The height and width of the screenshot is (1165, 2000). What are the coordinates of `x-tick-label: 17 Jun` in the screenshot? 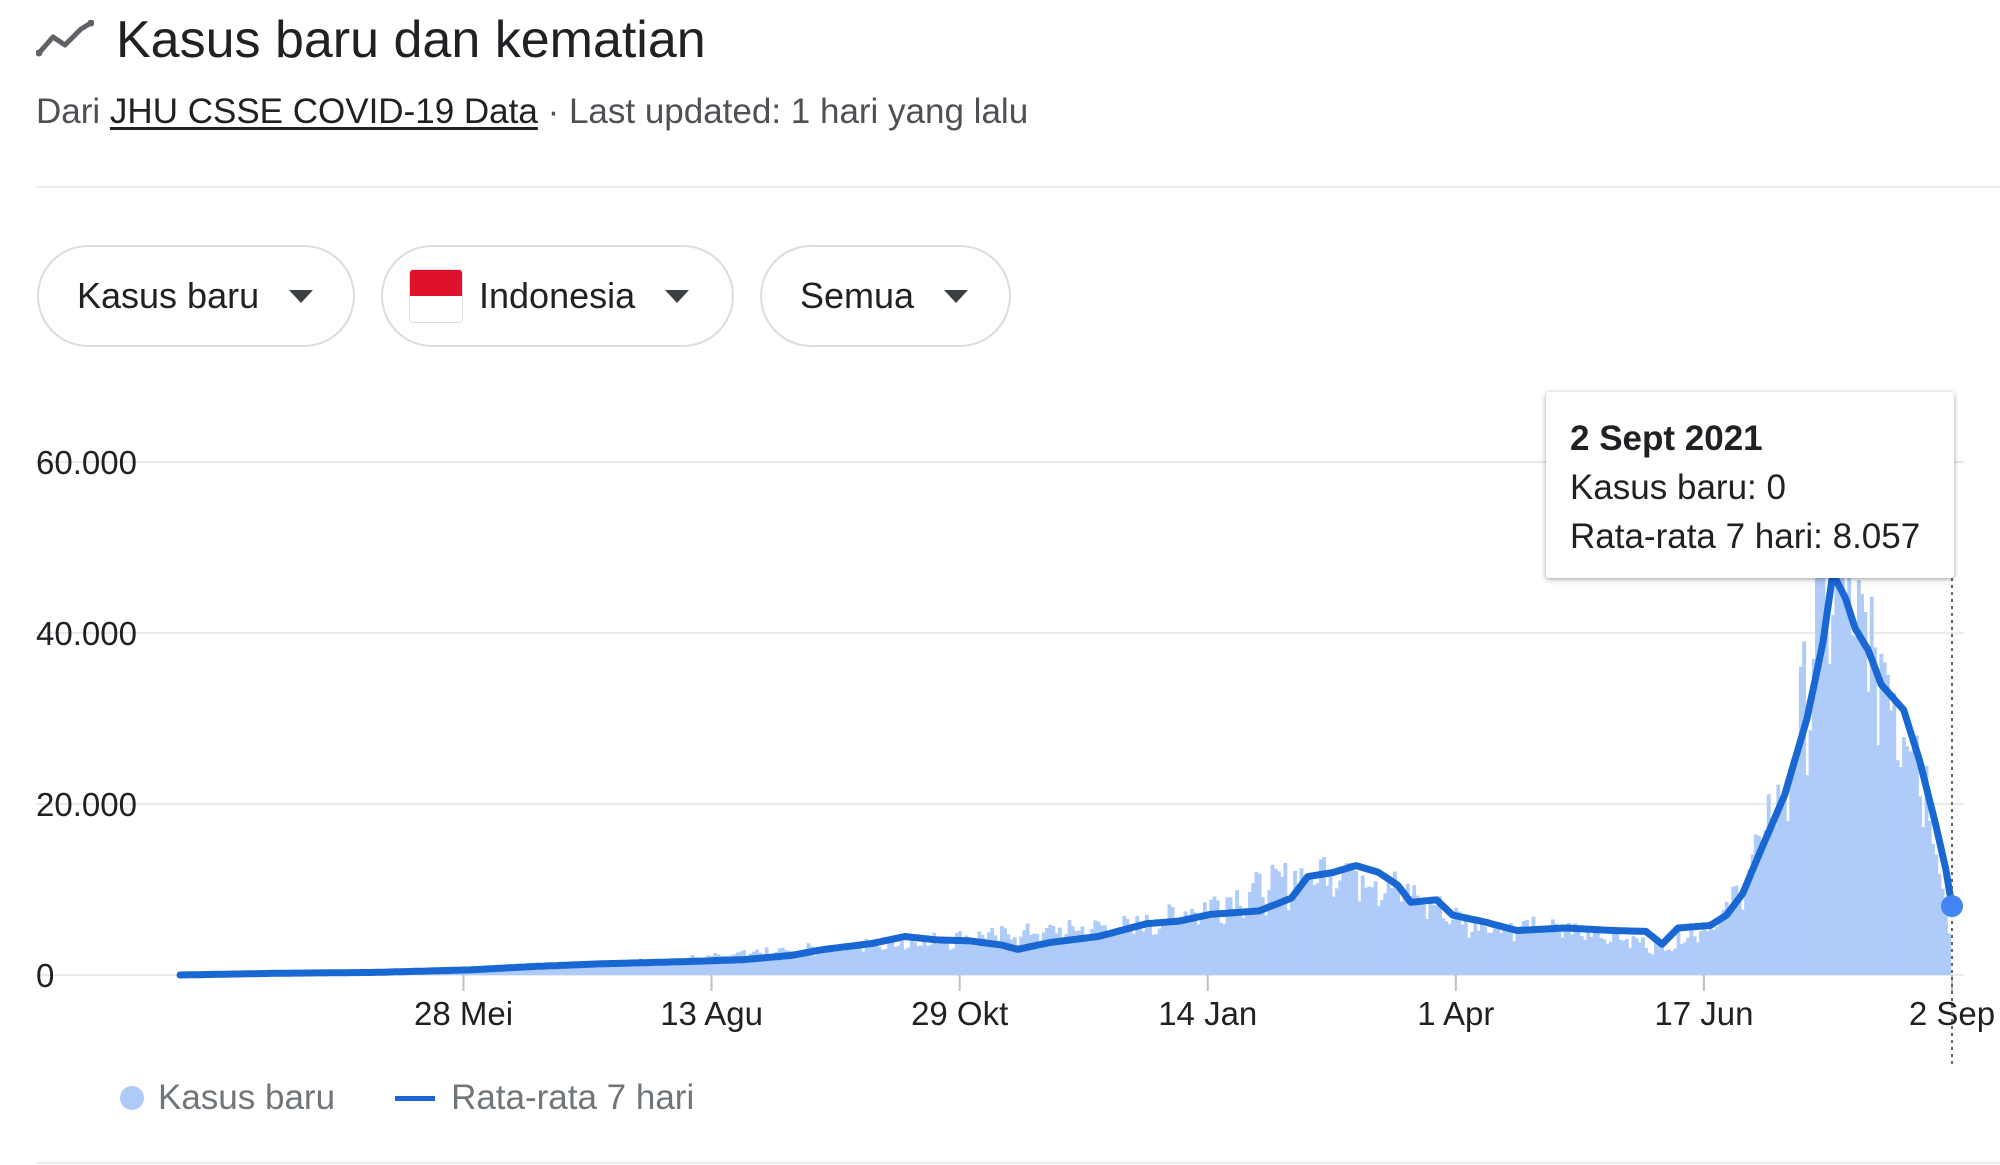 It's located at (1703, 1013).